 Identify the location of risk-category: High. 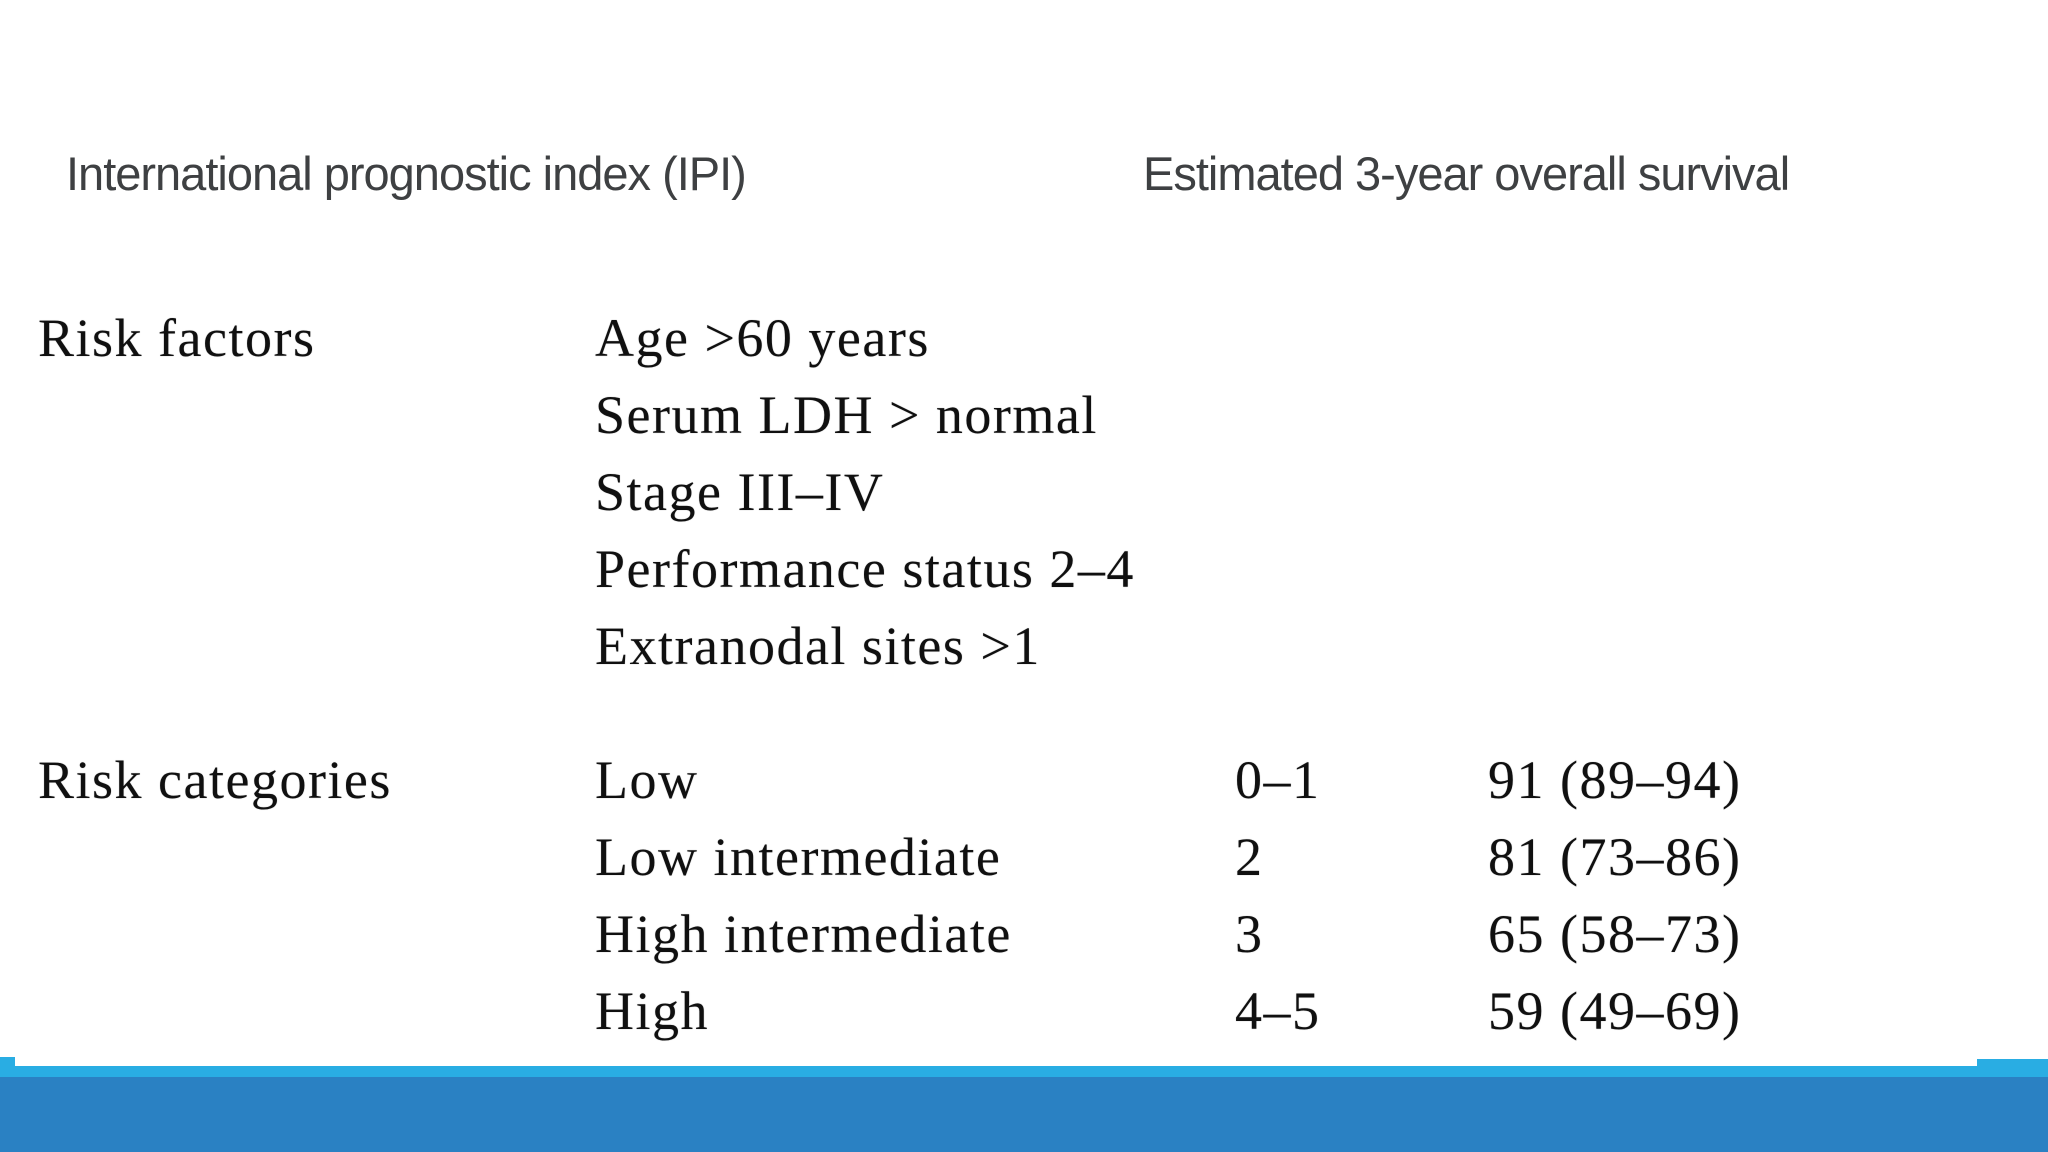
(652, 1011).